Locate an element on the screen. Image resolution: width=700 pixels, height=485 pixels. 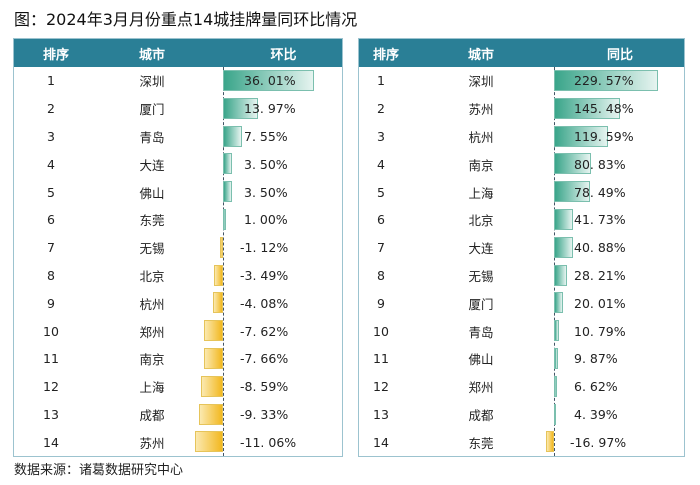
value-label: 78. 49% is located at coordinates (600, 192).